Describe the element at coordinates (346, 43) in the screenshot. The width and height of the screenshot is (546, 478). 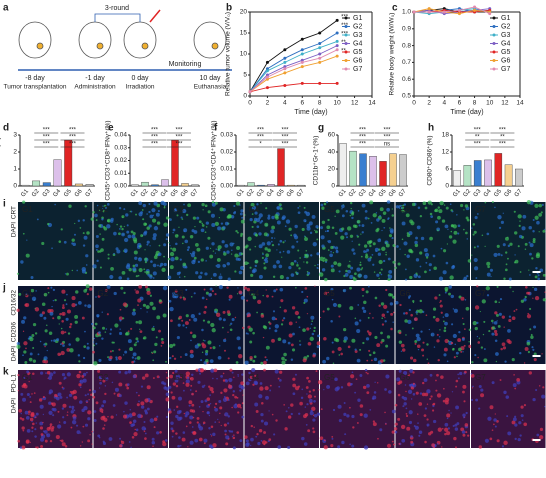
I see `legend-marker` at that location.